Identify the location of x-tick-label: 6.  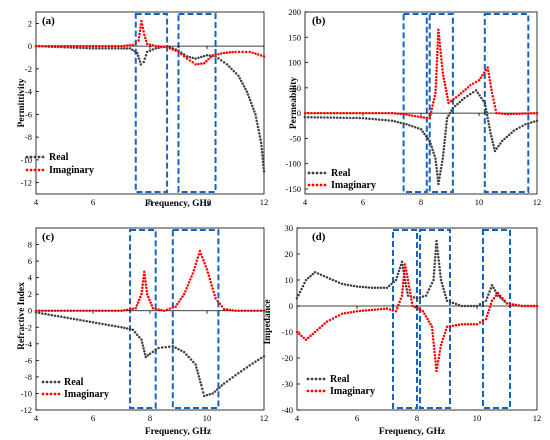
(93, 418).